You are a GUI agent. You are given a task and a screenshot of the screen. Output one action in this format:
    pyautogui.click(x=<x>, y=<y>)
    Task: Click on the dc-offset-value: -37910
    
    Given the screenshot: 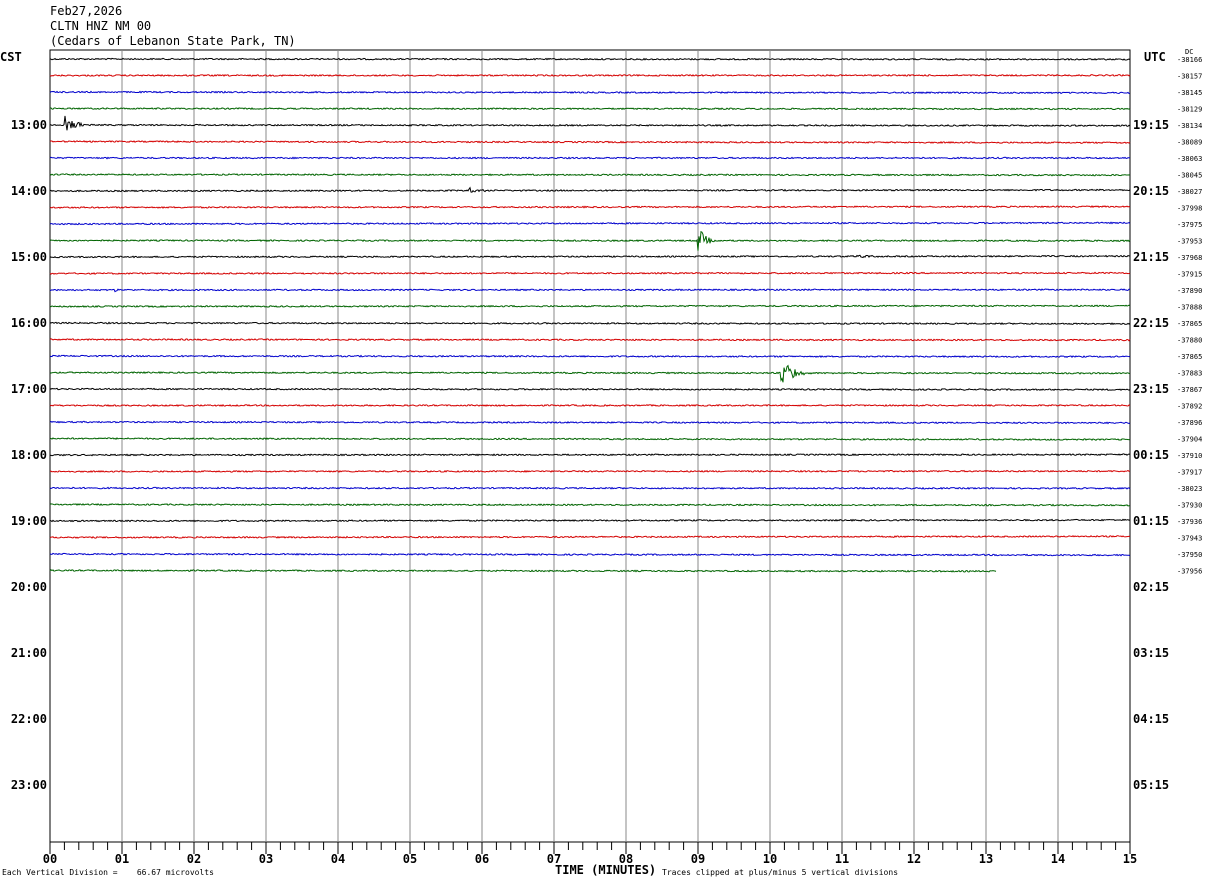 What is the action you would take?
    pyautogui.click(x=1189, y=456)
    